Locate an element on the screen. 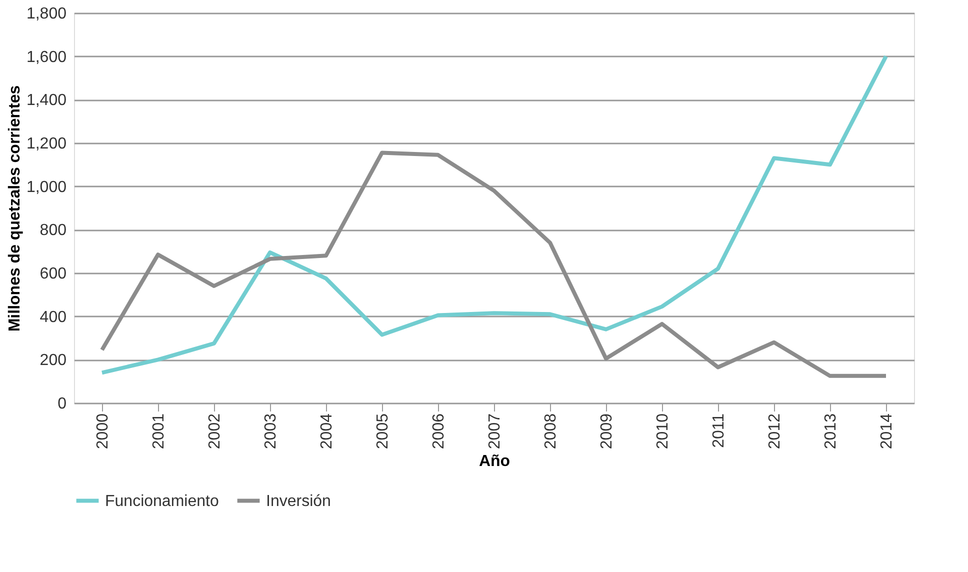  x-tick-label: 2014 is located at coordinates (887, 431).